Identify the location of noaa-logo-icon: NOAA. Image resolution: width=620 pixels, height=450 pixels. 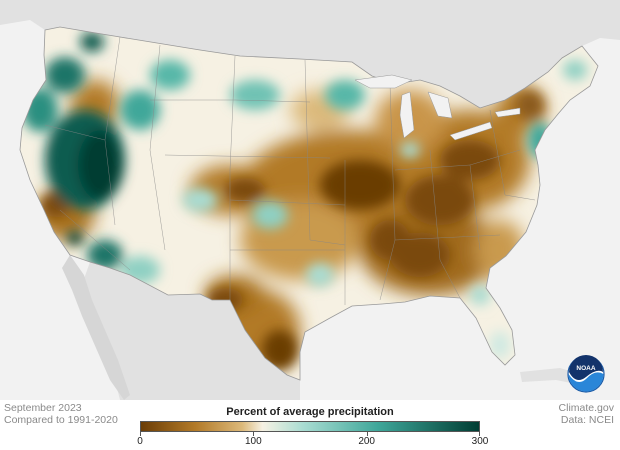
(586, 374).